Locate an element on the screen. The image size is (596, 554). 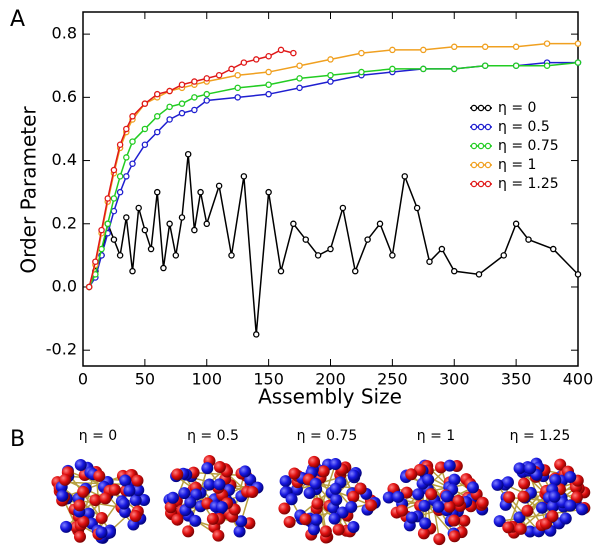
x-tick-label: 350 is located at coordinates (516, 379).